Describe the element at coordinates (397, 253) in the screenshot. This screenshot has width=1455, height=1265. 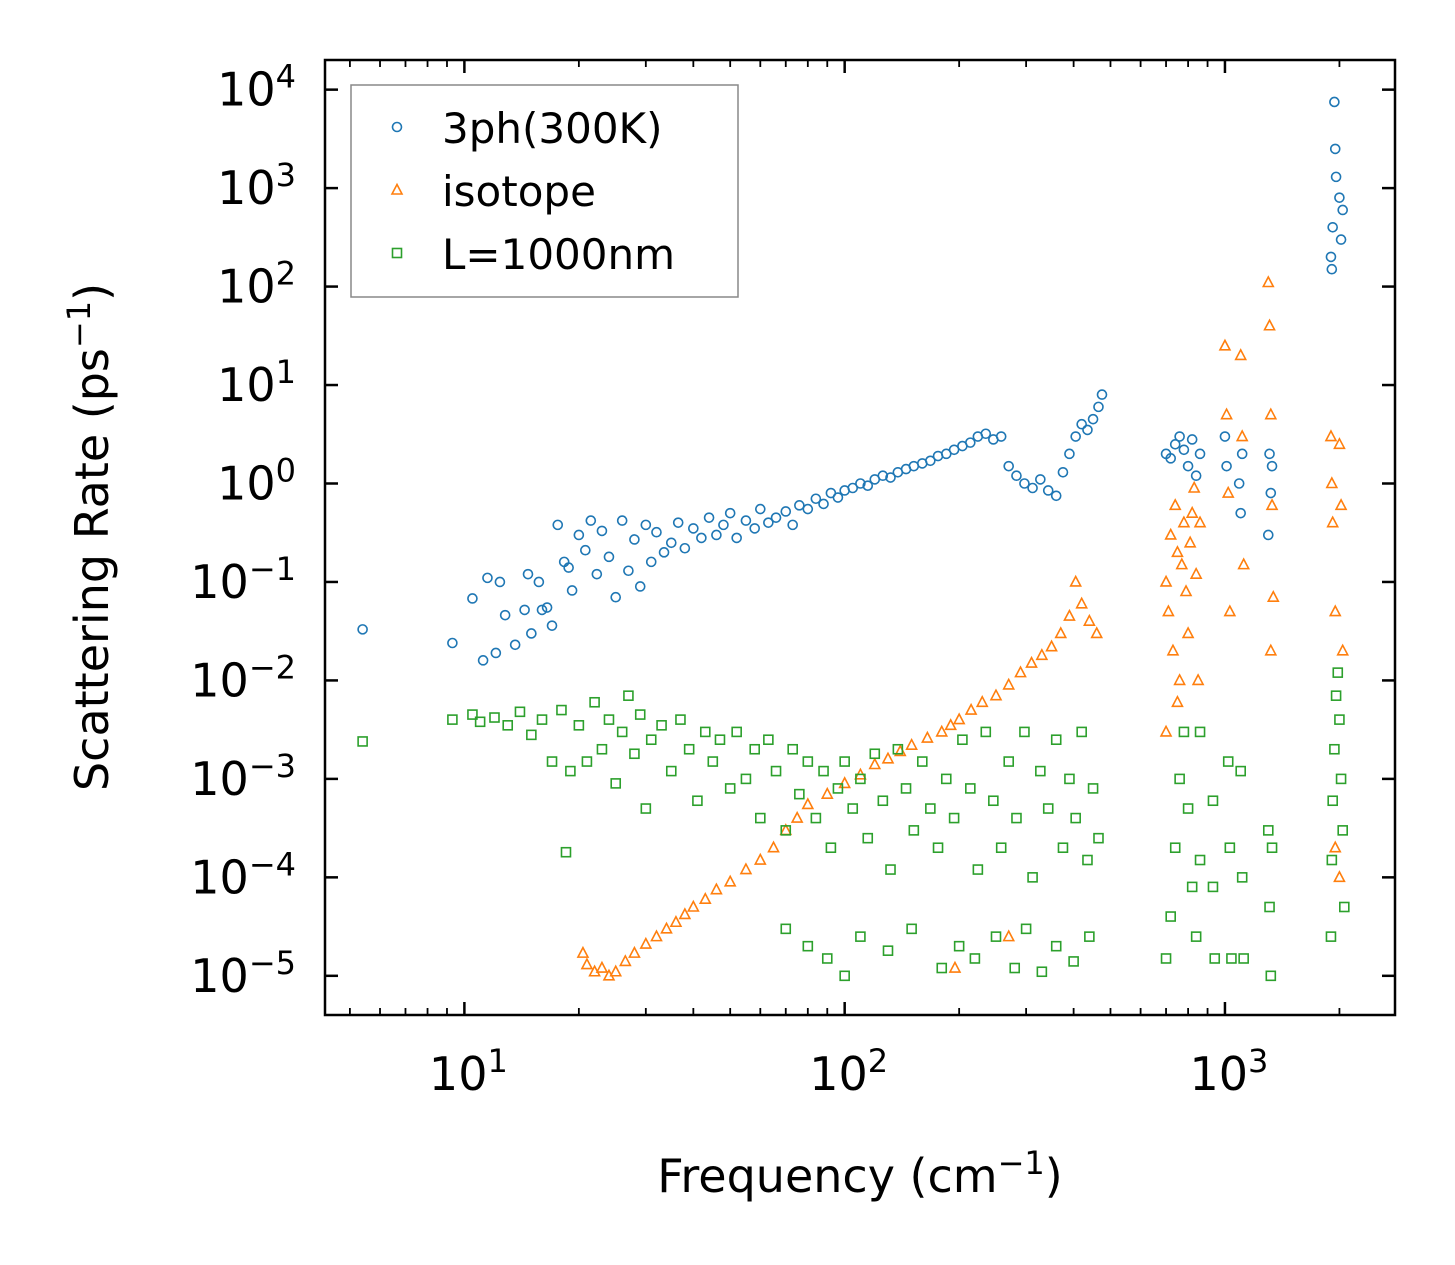
I see `legend-marker` at that location.